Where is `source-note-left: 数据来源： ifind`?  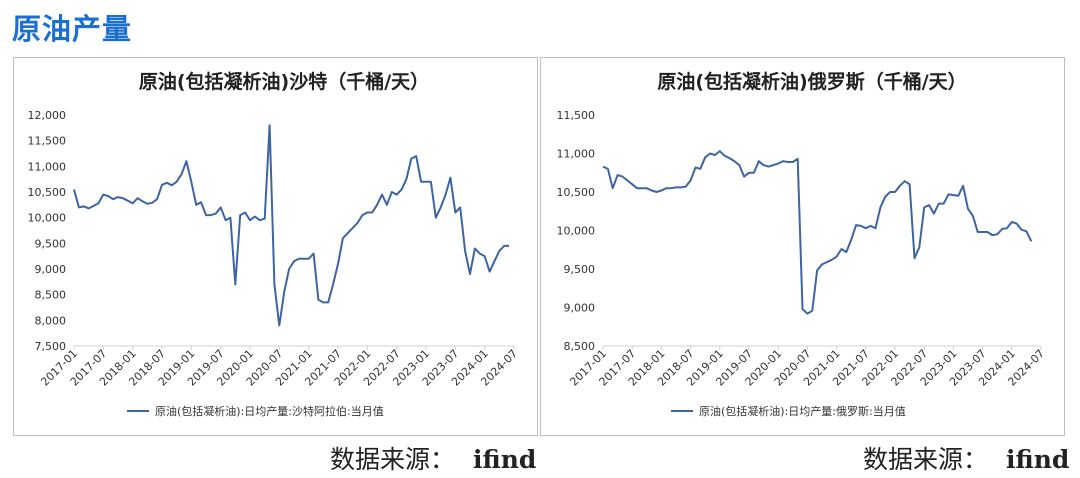 source-note-left: 数据来源： ifind is located at coordinates (433, 458).